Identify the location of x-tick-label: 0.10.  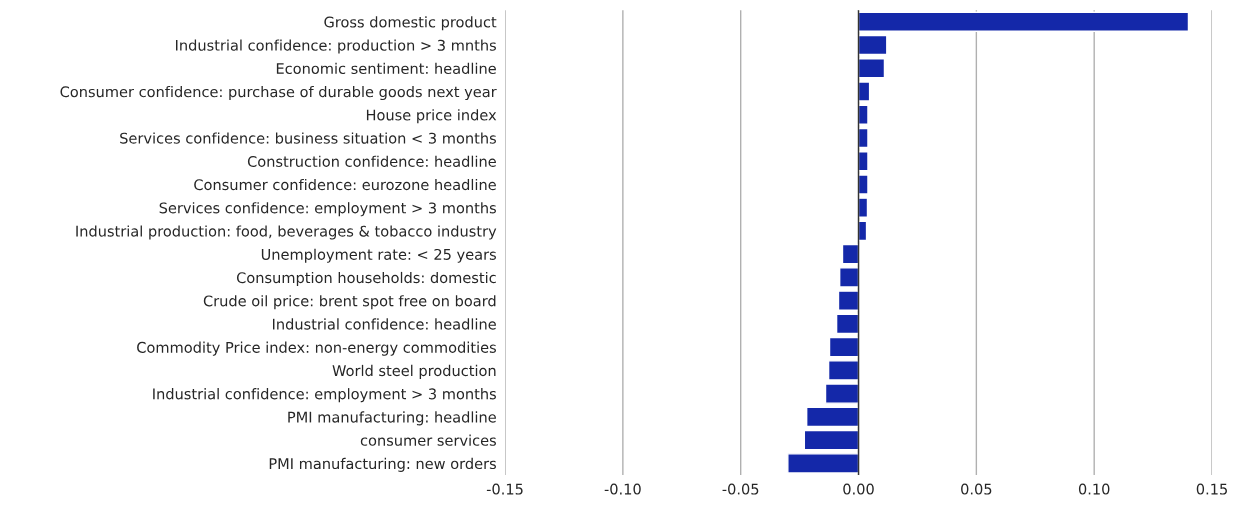
(1094, 489).